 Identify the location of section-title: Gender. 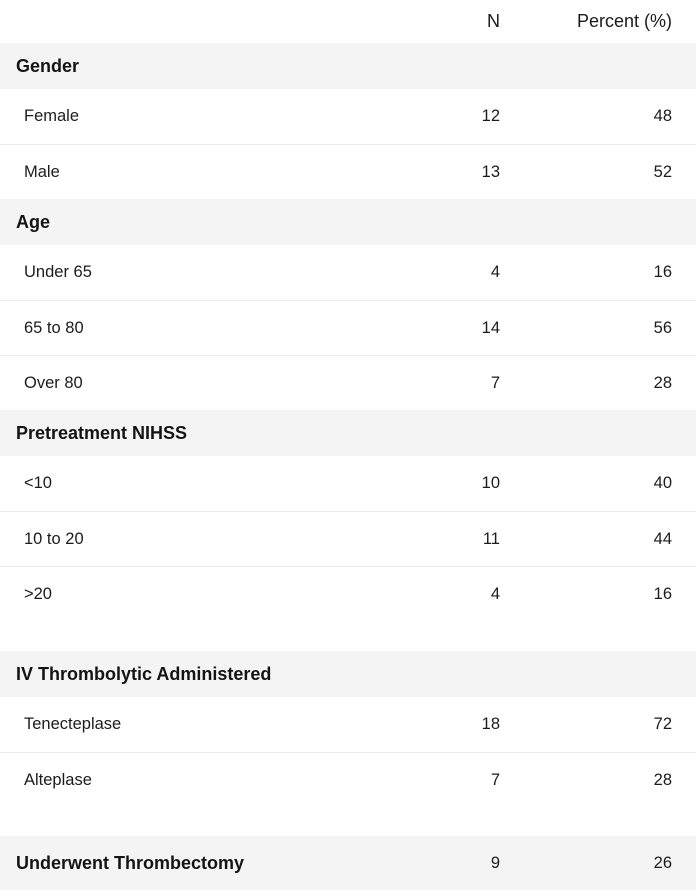
(48, 65).